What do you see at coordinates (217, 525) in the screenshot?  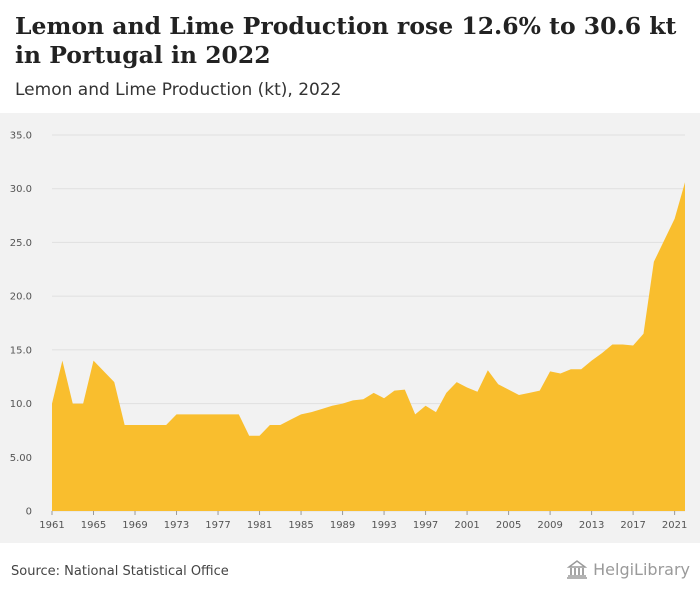 I see `x-tick-label: 1977` at bounding box center [217, 525].